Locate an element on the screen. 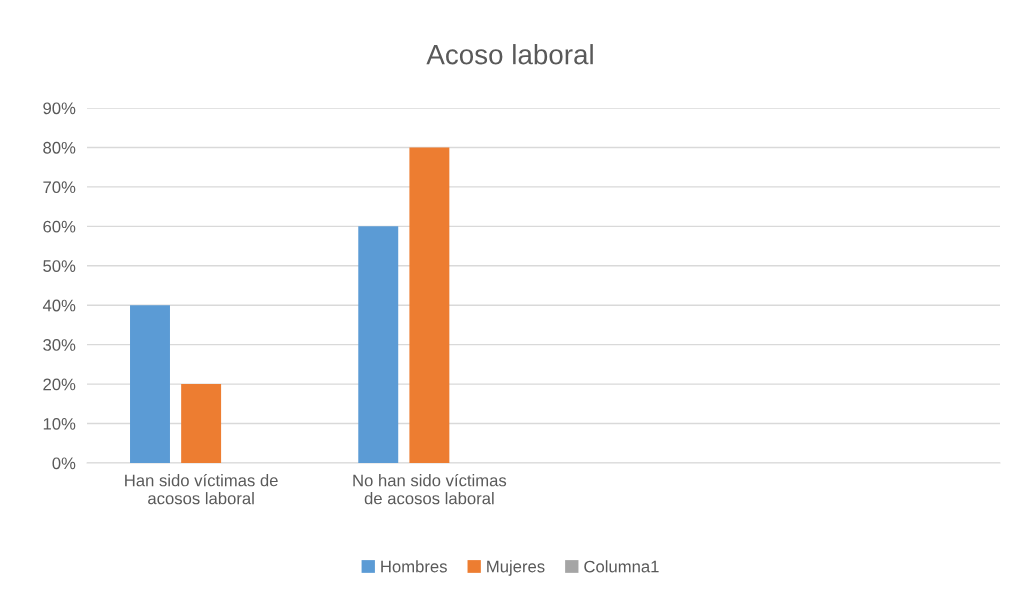 This screenshot has width=1021, height=609. y-tick-label: 60% is located at coordinates (59, 226).